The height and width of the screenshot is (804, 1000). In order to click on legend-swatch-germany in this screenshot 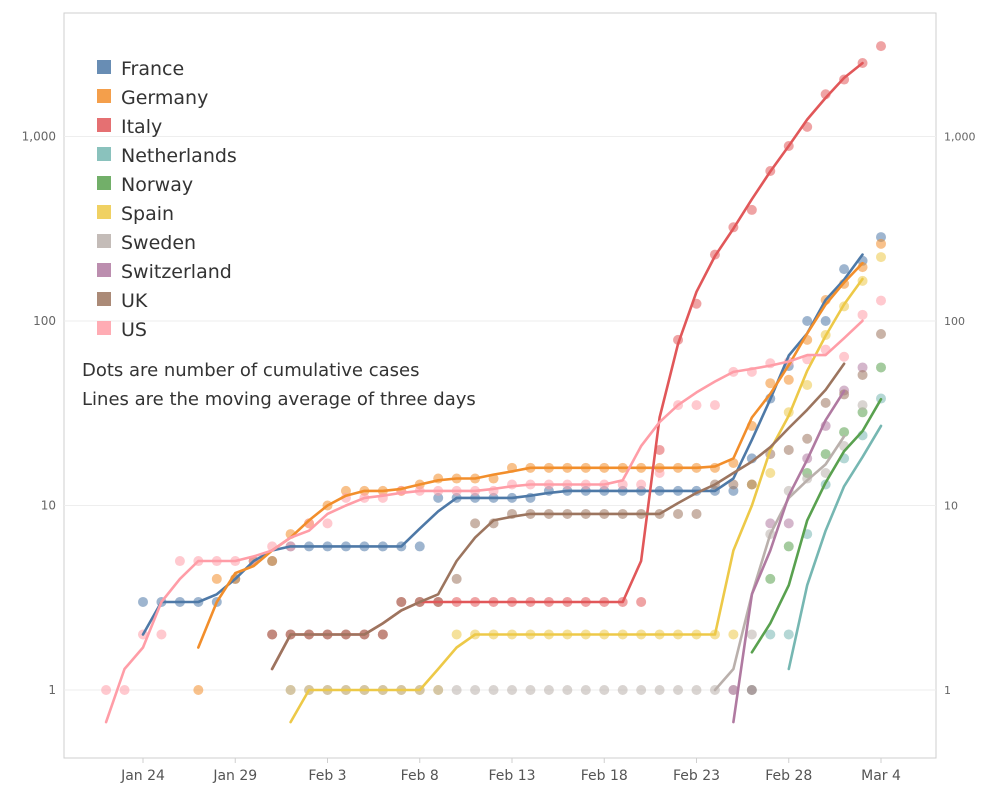, I will do `click(104, 96)`.